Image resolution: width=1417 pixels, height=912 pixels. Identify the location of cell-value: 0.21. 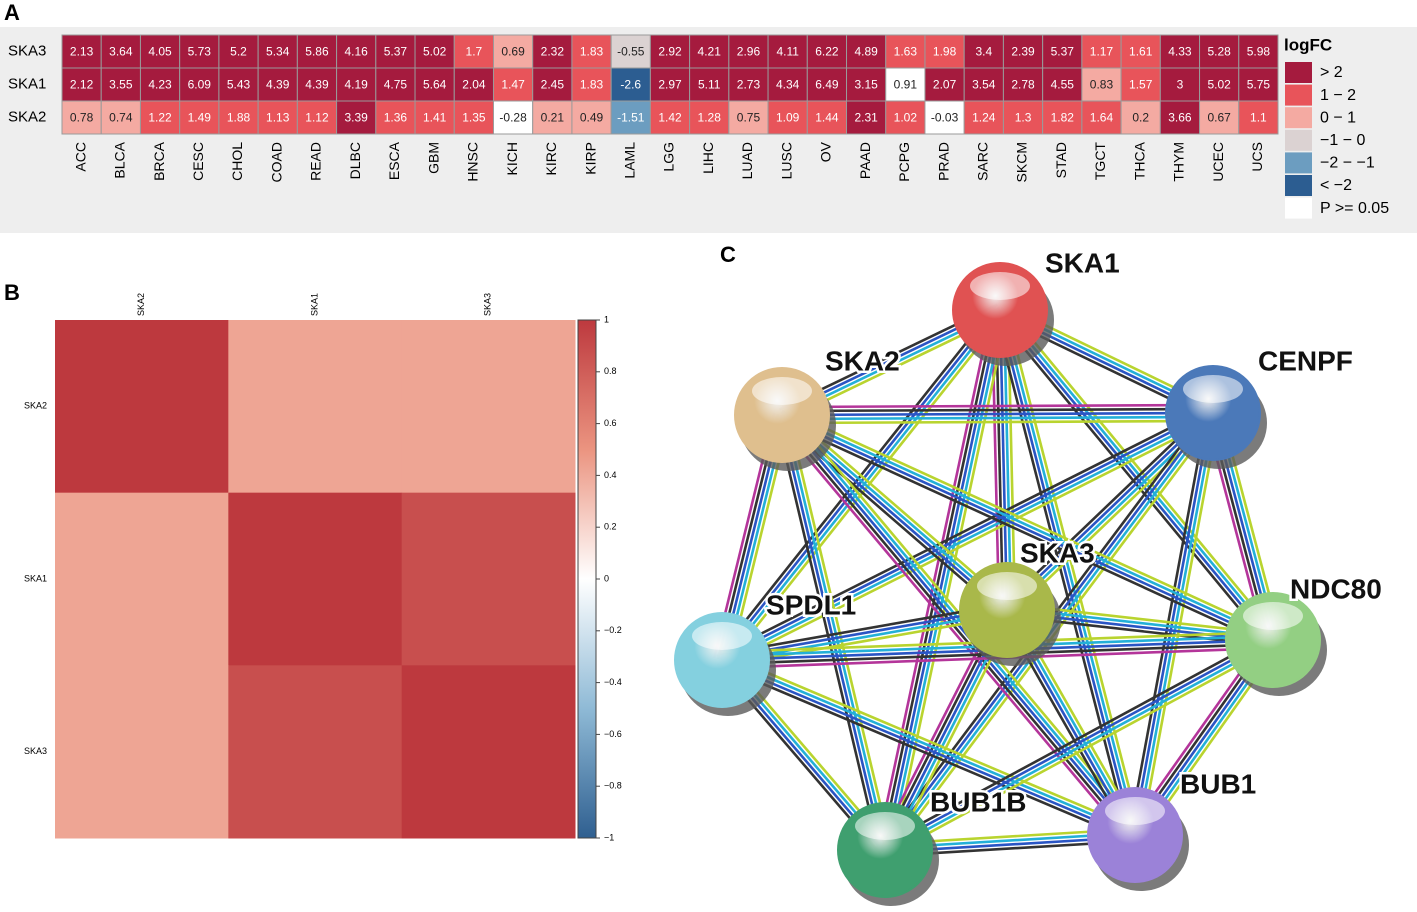
(553, 118).